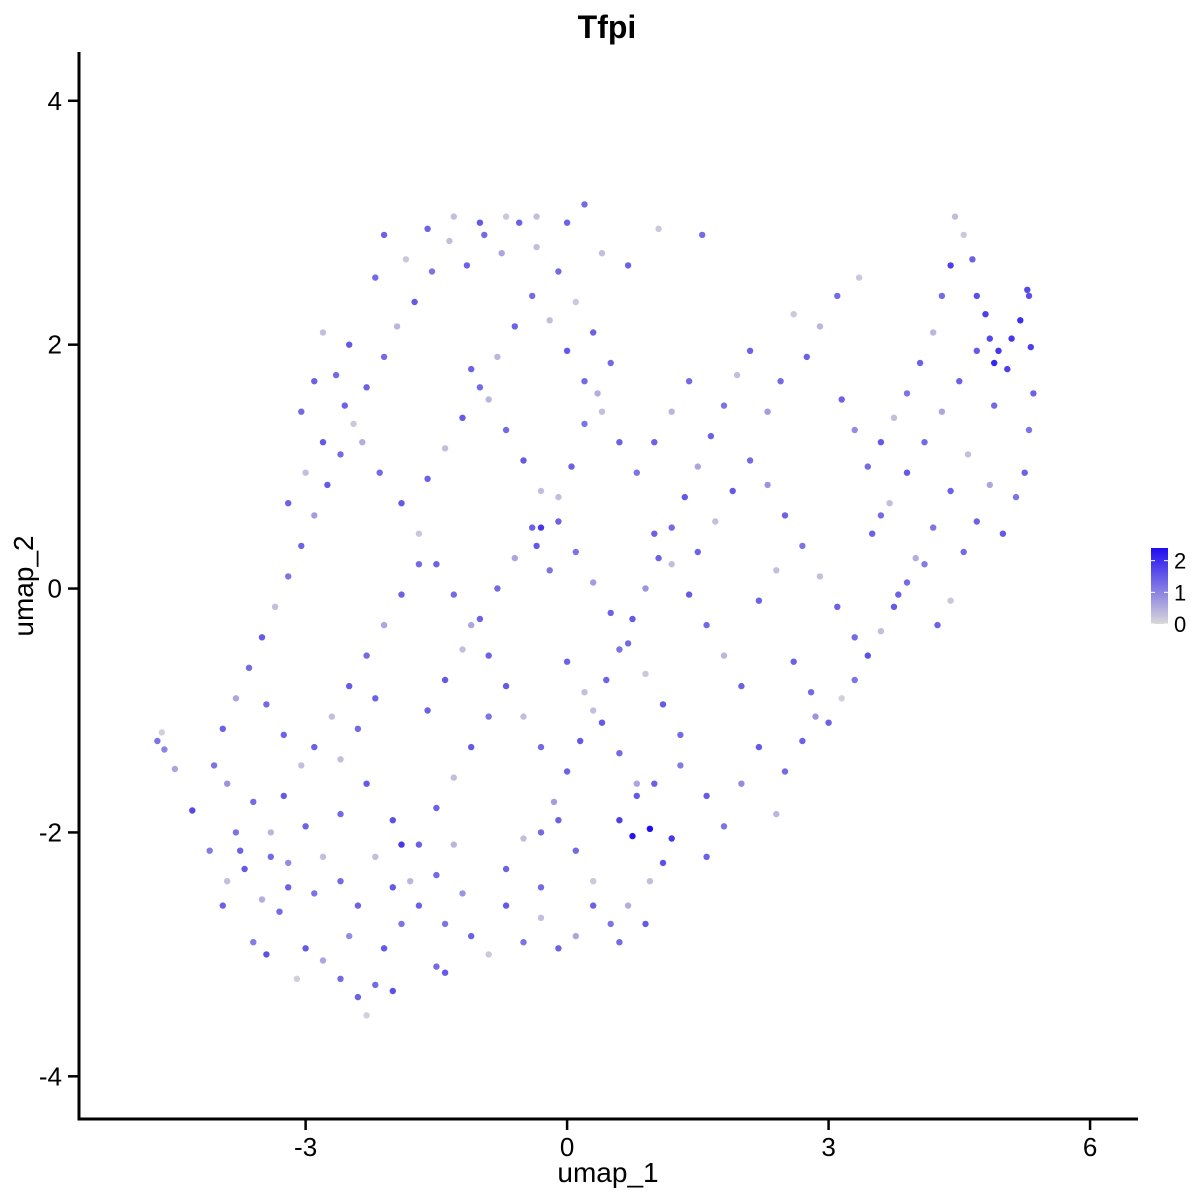 This screenshot has height=1200, width=1200. Describe the element at coordinates (567, 1147) in the screenshot. I see `x-tick-label: 0` at that location.